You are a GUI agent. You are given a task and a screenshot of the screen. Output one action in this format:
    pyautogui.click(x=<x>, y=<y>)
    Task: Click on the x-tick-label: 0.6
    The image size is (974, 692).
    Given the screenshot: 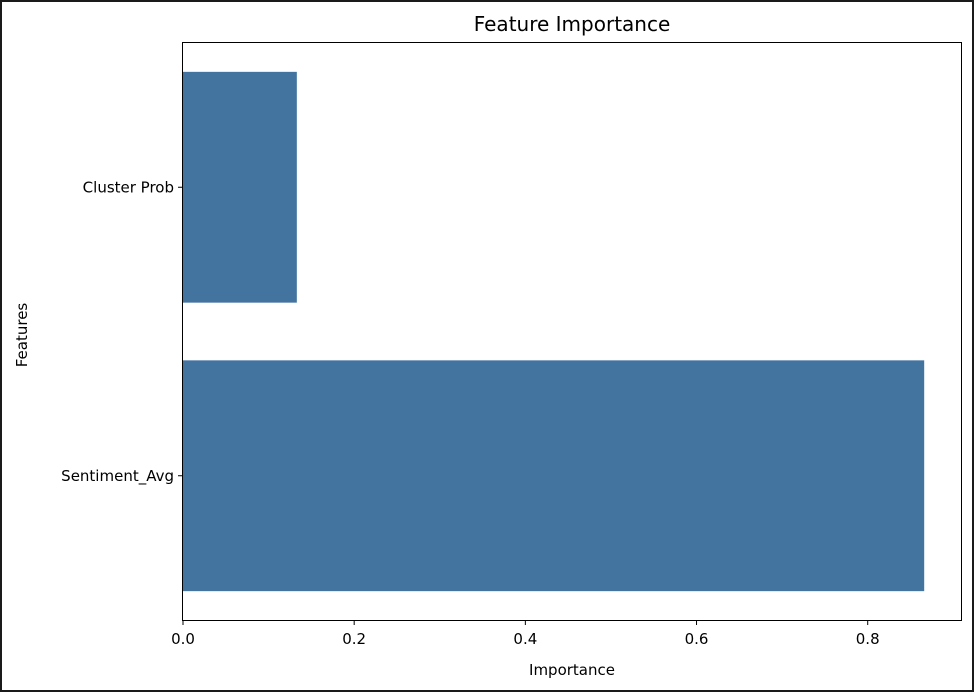 What is the action you would take?
    pyautogui.click(x=697, y=639)
    